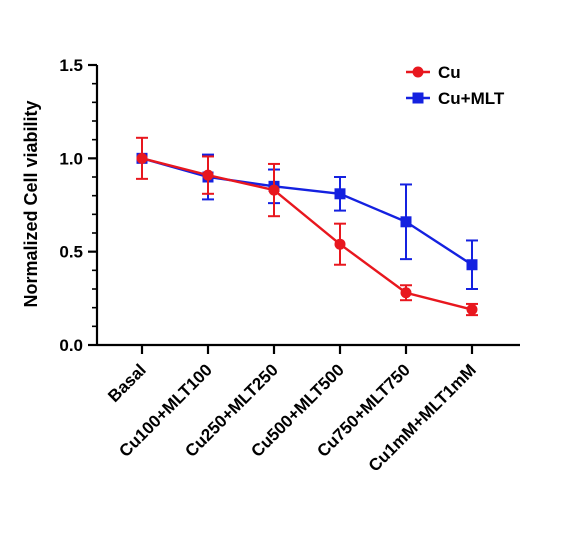 The height and width of the screenshot is (543, 565). Describe the element at coordinates (433, 72) in the screenshot. I see `legend-item: Cu` at that location.